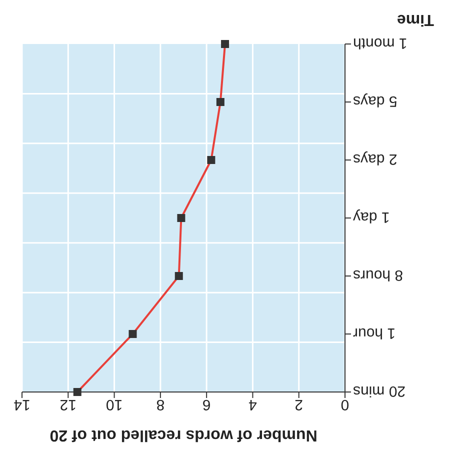 This screenshot has width=462, height=458. Describe the element at coordinates (68, 404) in the screenshot. I see `x-tick-label: 12` at that location.